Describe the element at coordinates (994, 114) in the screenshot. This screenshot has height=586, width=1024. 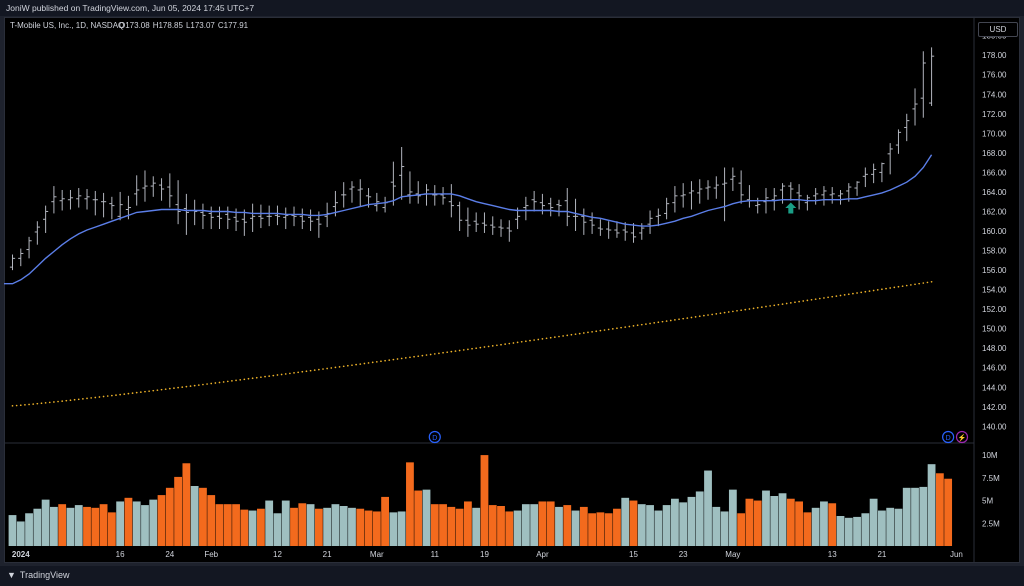
I see `price-tick-label: 172.00` at that location.